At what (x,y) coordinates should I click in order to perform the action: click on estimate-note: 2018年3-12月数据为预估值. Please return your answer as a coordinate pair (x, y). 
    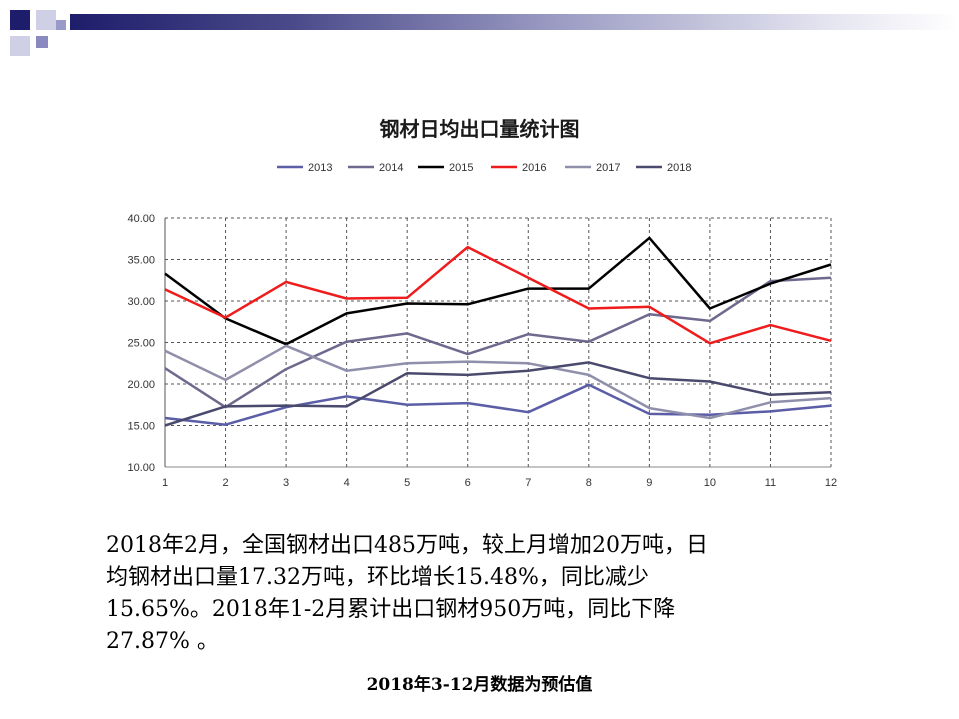
    Looking at the image, I should click on (479, 685).